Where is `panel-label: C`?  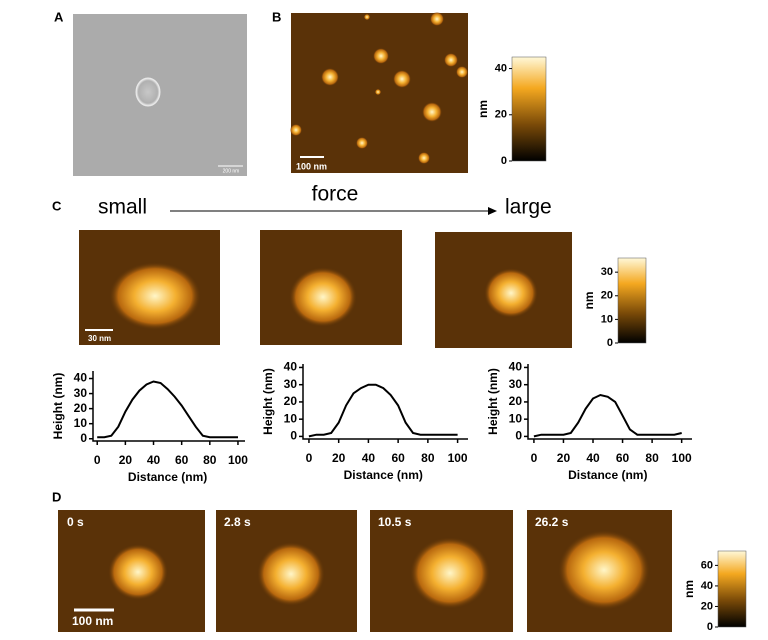 panel-label: C is located at coordinates (57, 205).